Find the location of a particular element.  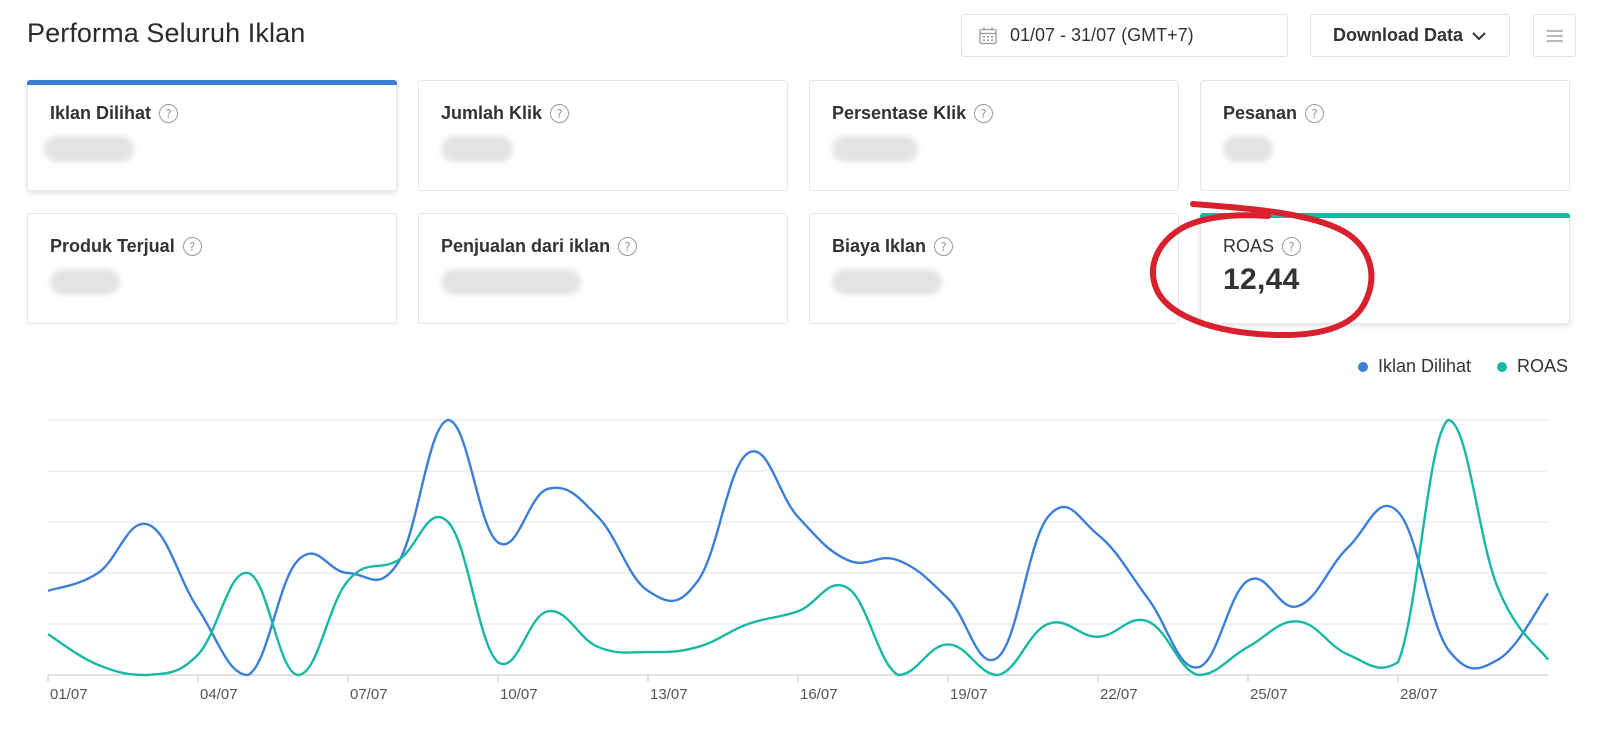

metric-card-roas: ROAS? 12,44 is located at coordinates (1385, 268).